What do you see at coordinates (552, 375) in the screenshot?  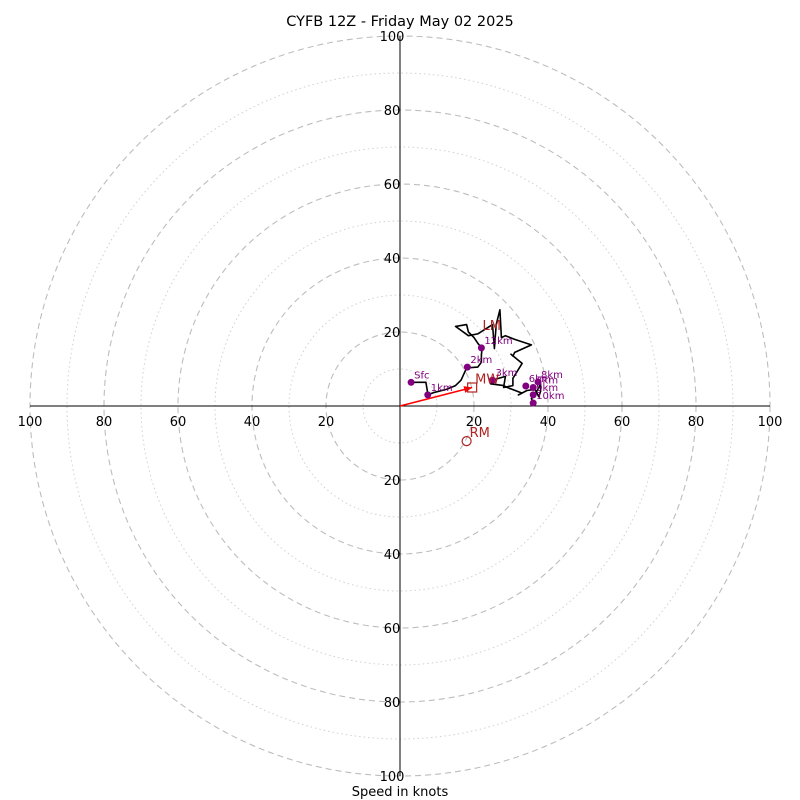 I see `height-marker-label: 8km` at bounding box center [552, 375].